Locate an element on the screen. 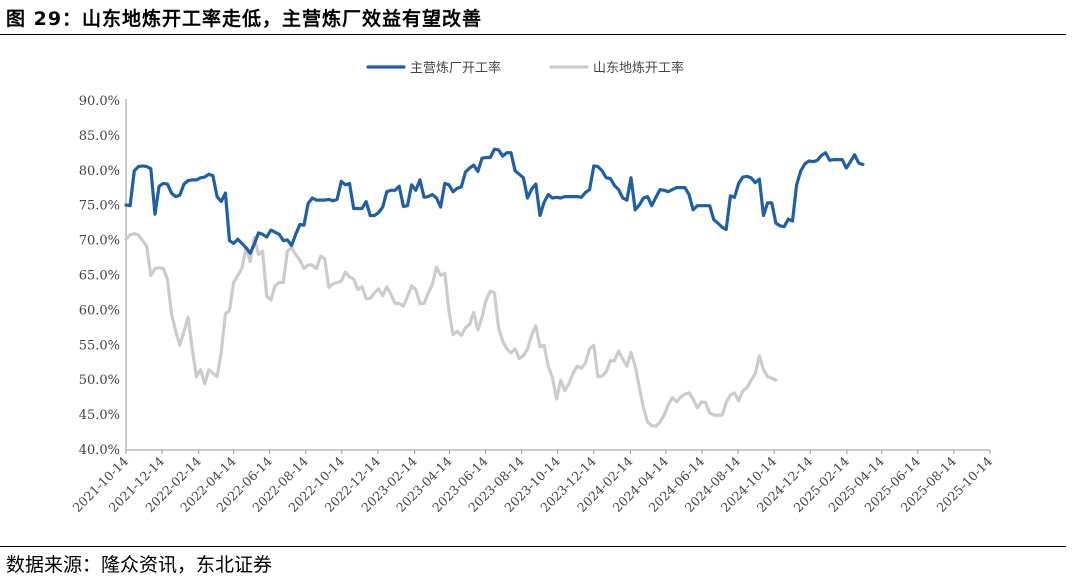 The image size is (1080, 579). y-tick-label: 45.0% is located at coordinates (99, 415).